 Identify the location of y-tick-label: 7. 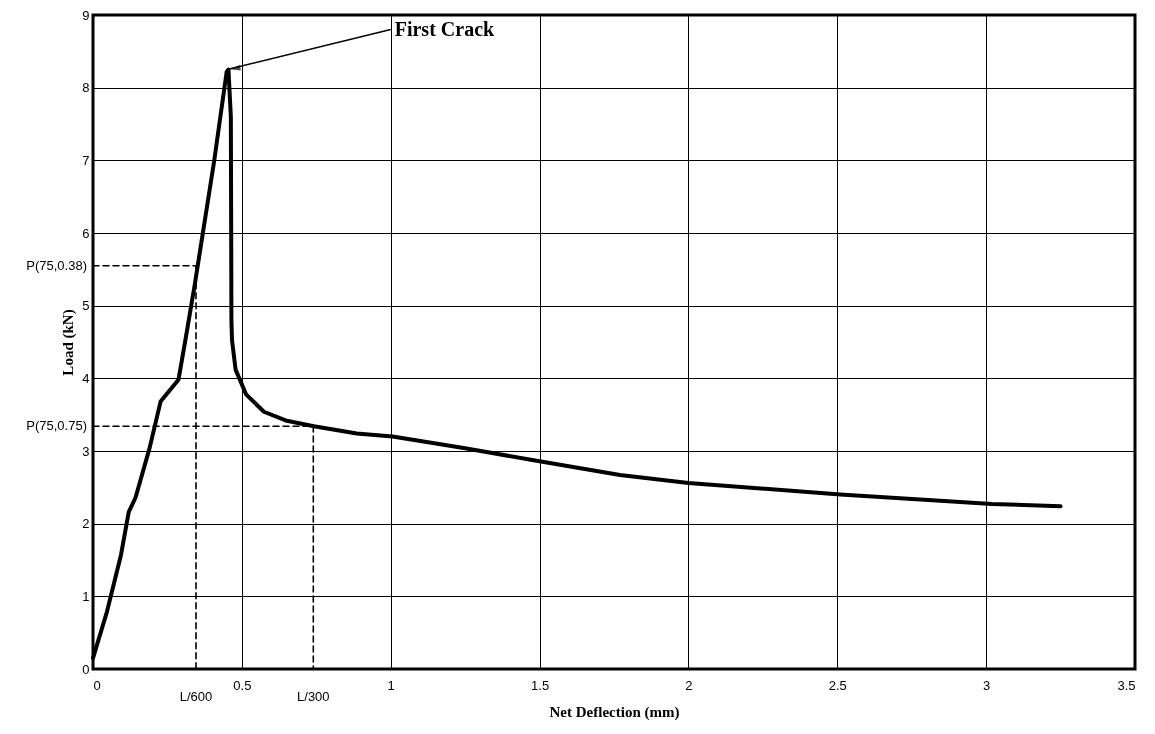
(86, 160).